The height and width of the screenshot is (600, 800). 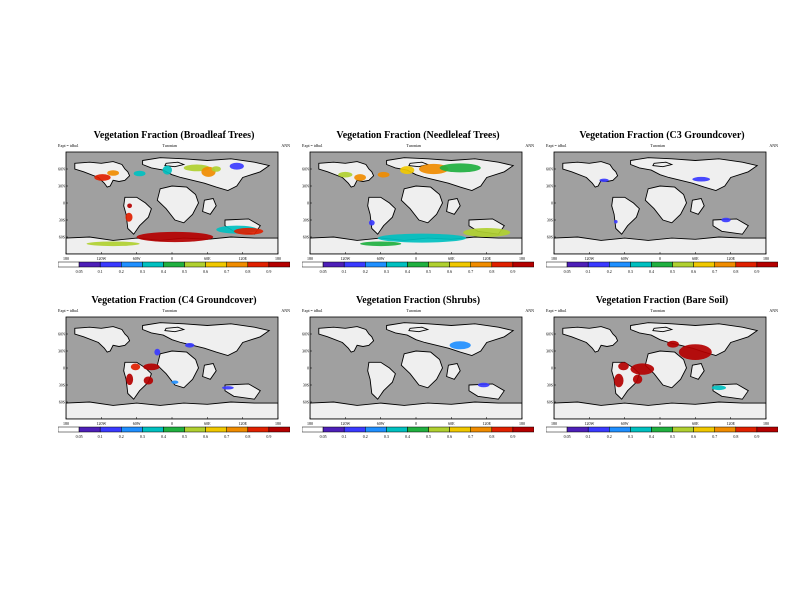 What do you see at coordinates (305, 169) in the screenshot?
I see `lat-label: 60N` at bounding box center [305, 169].